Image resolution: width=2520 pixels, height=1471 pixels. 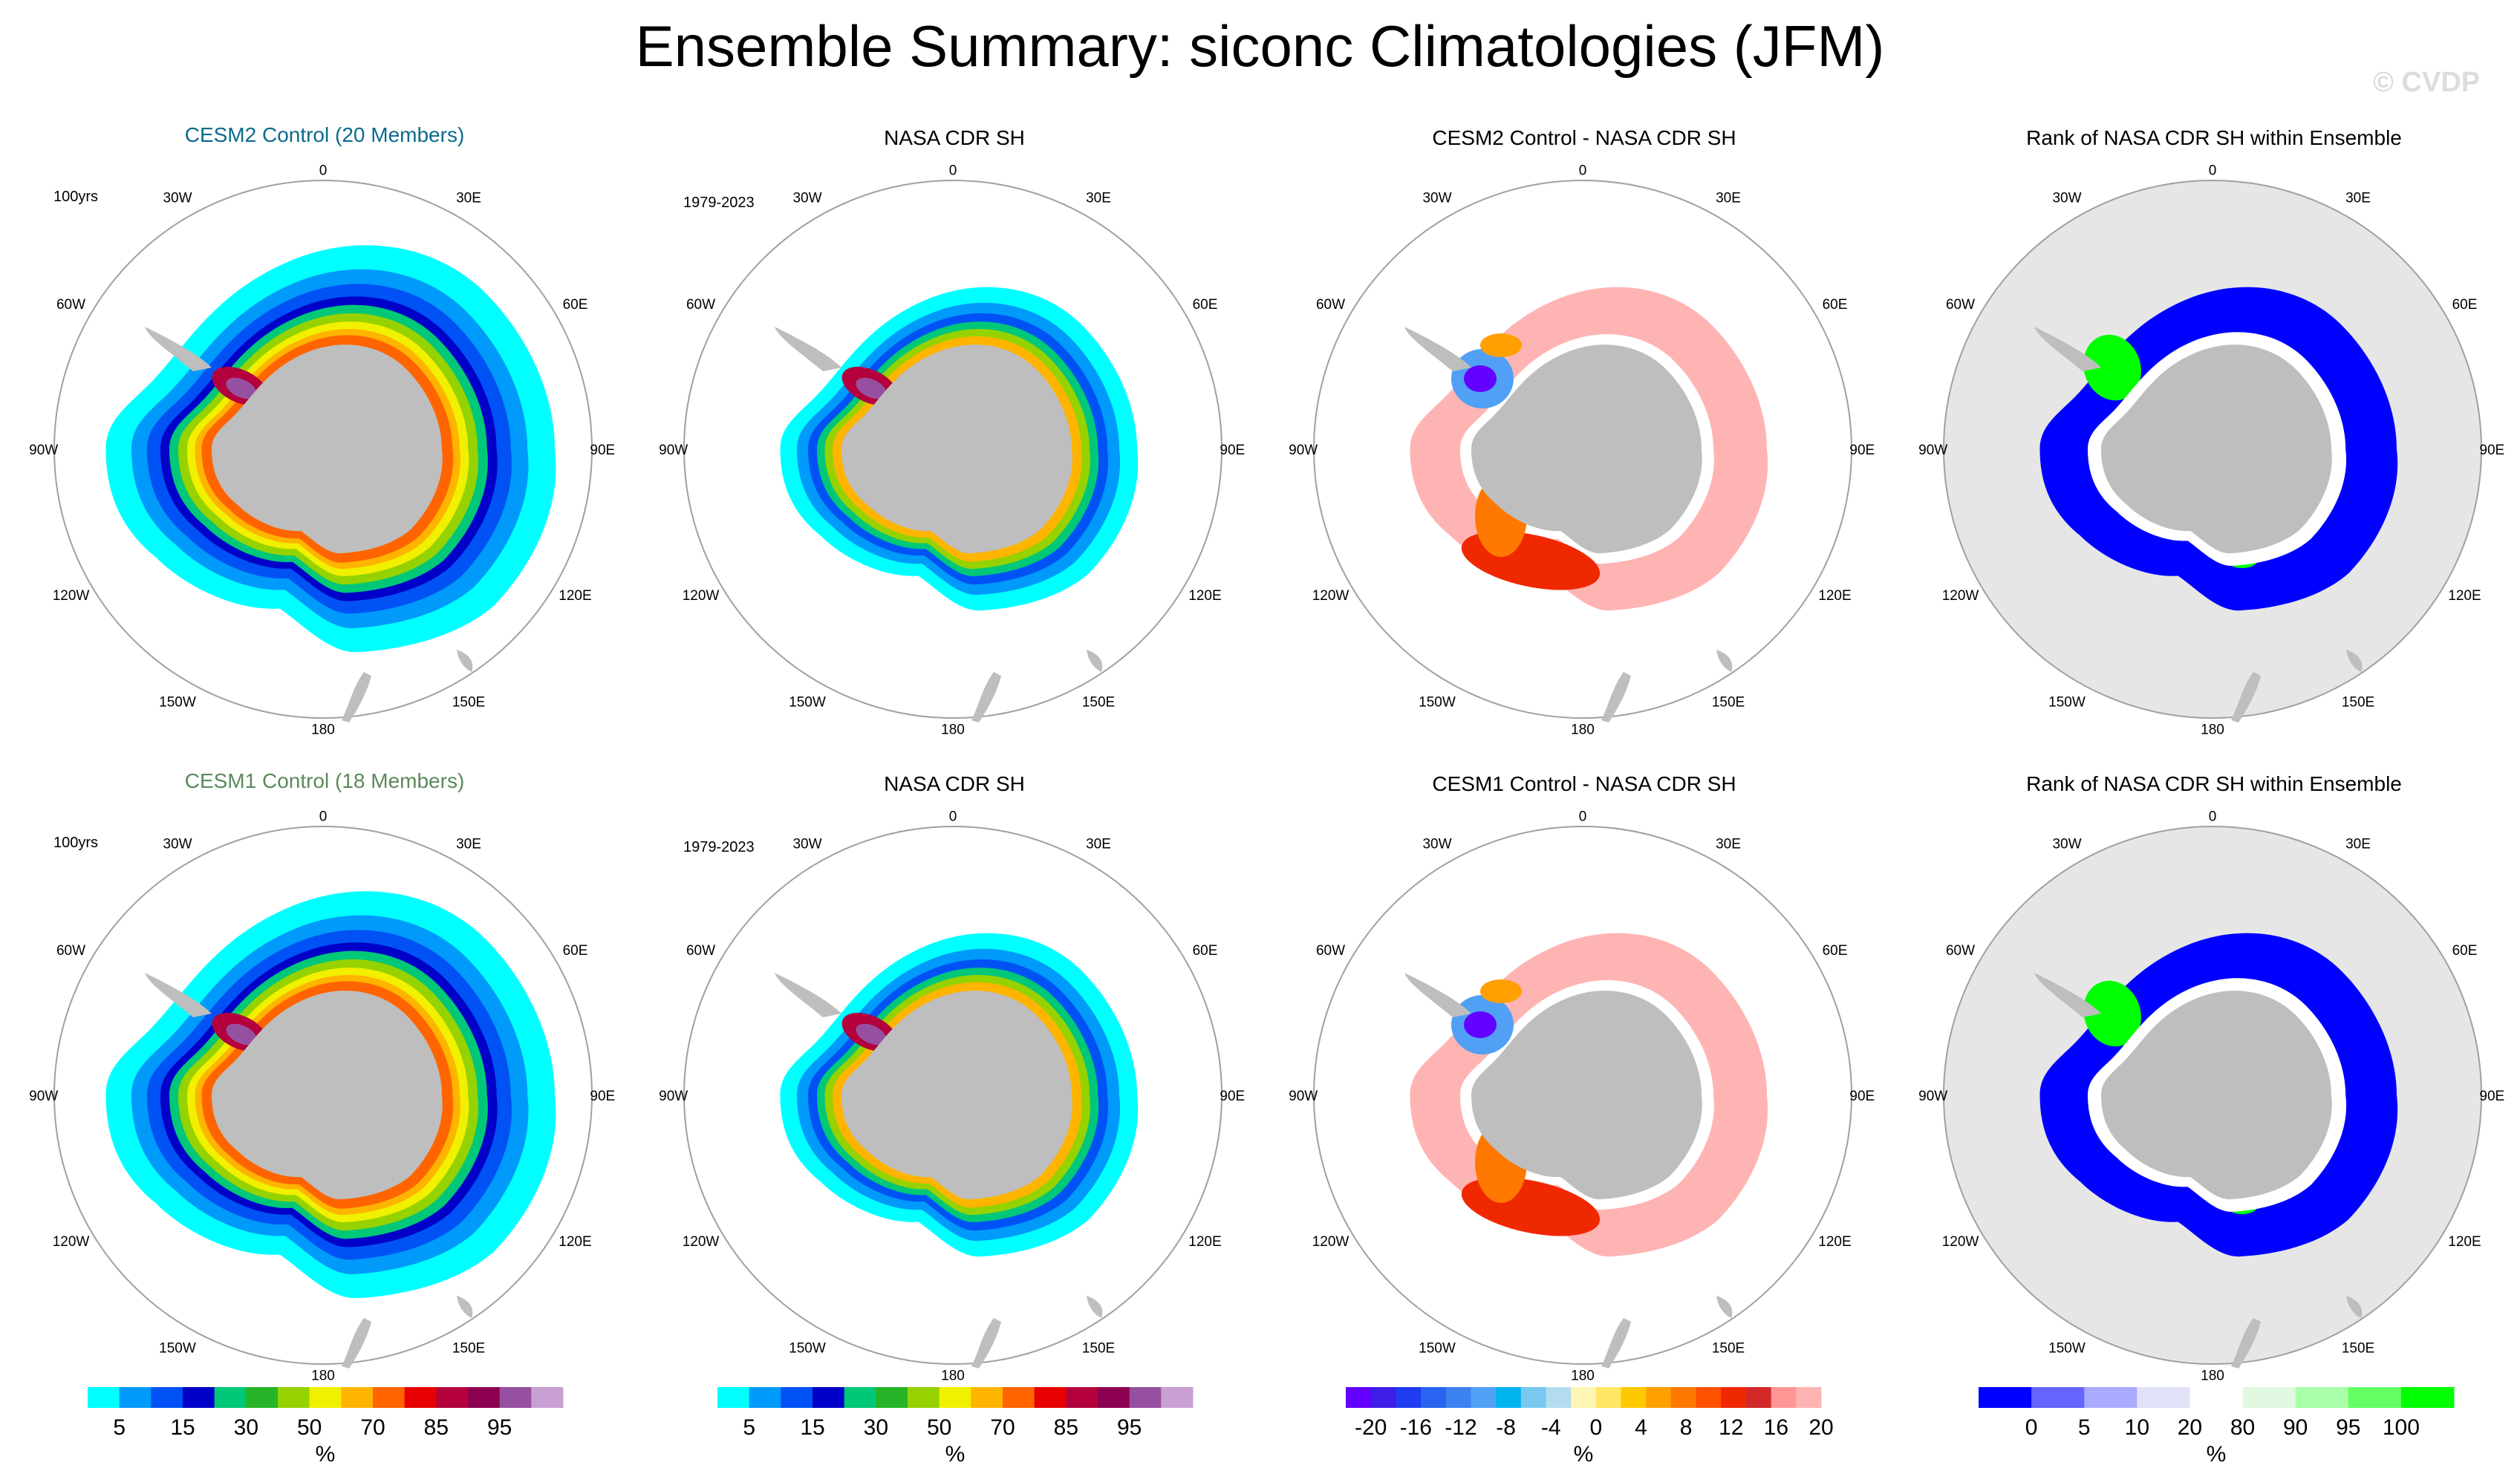 What do you see at coordinates (1731, 1427) in the screenshot?
I see `colorbar-tick-label: 12` at bounding box center [1731, 1427].